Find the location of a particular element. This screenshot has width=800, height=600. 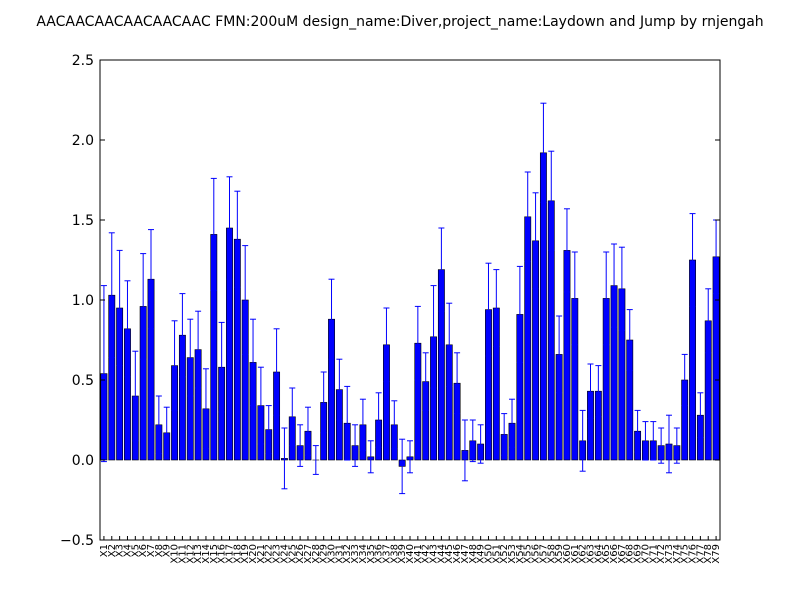

x-tick-label: X42 is located at coordinates (426, 554).